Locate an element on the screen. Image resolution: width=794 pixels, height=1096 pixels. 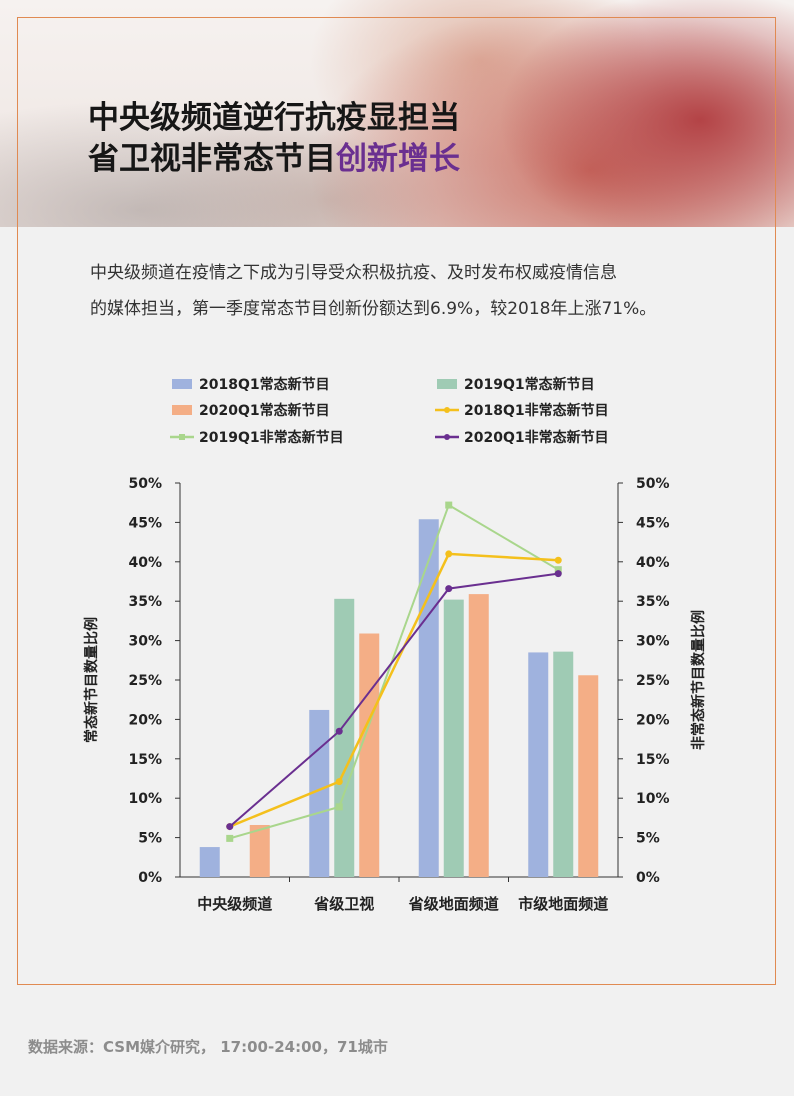
left-tick-label: 40% is located at coordinates (145, 563).